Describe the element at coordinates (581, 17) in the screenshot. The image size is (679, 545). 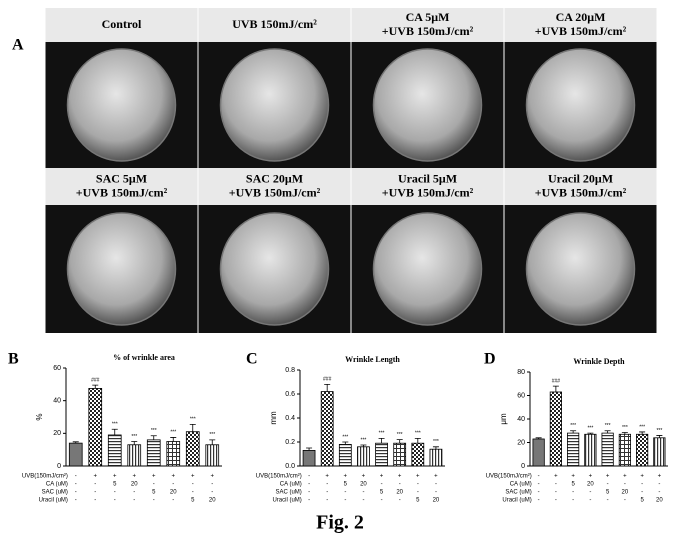
I see `photo-label: CA 20μM` at that location.